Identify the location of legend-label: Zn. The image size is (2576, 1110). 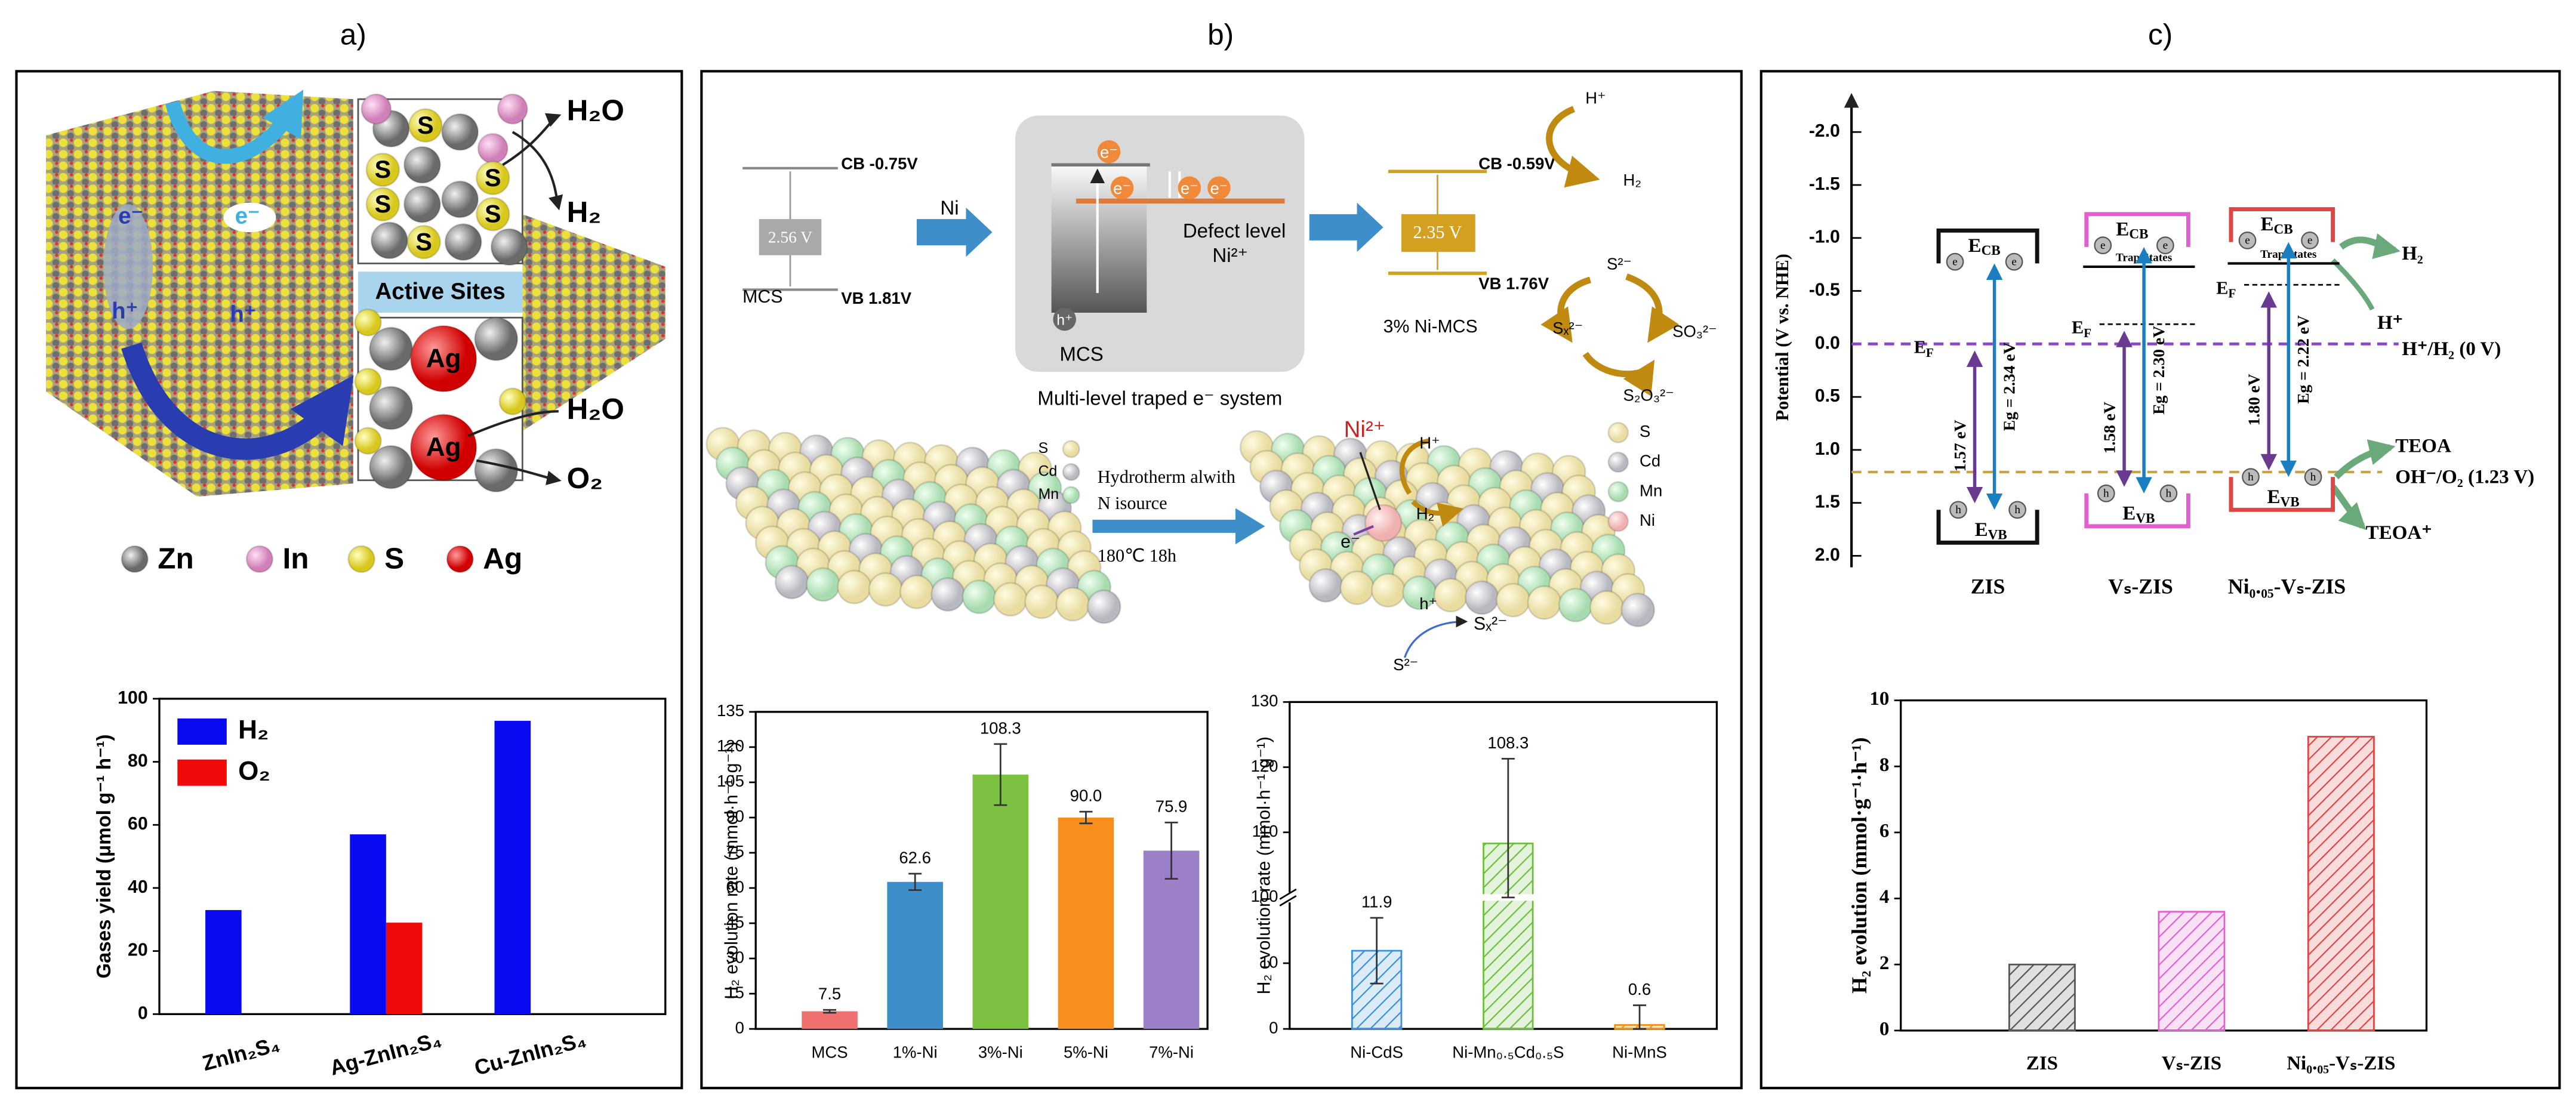
(176, 558).